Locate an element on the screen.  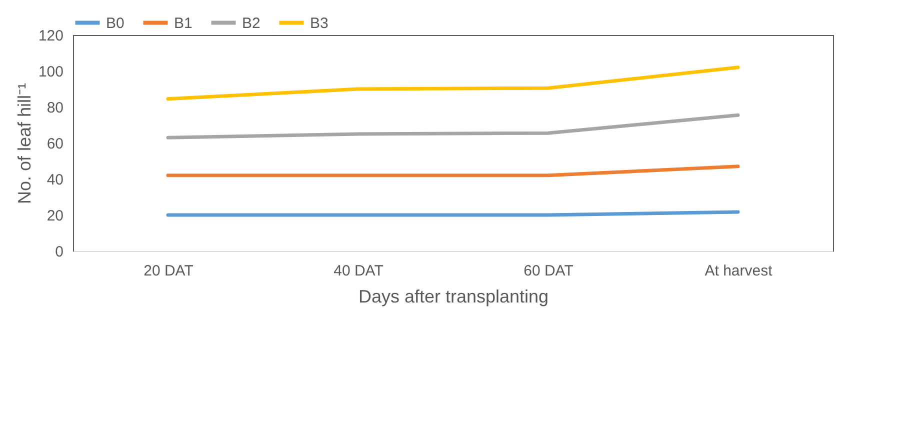
legend-label: B2 is located at coordinates (251, 23).